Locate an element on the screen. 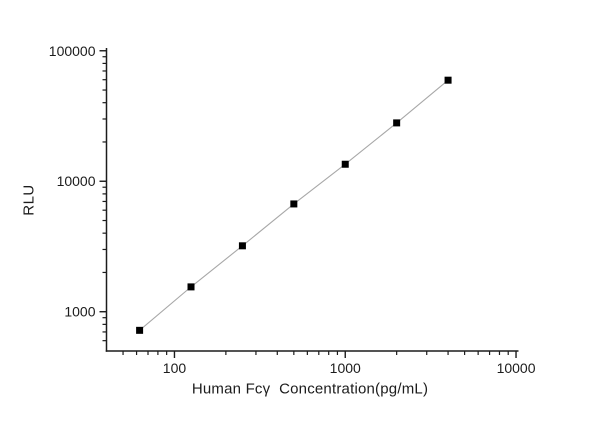  x-tick-label: 10000 is located at coordinates (516, 368).